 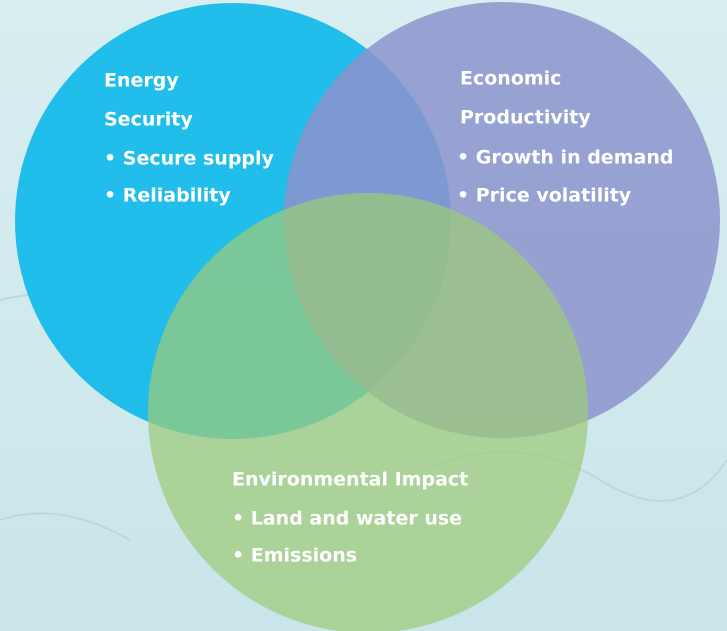 I want to click on set-item: • Price volatility, so click(x=544, y=196).